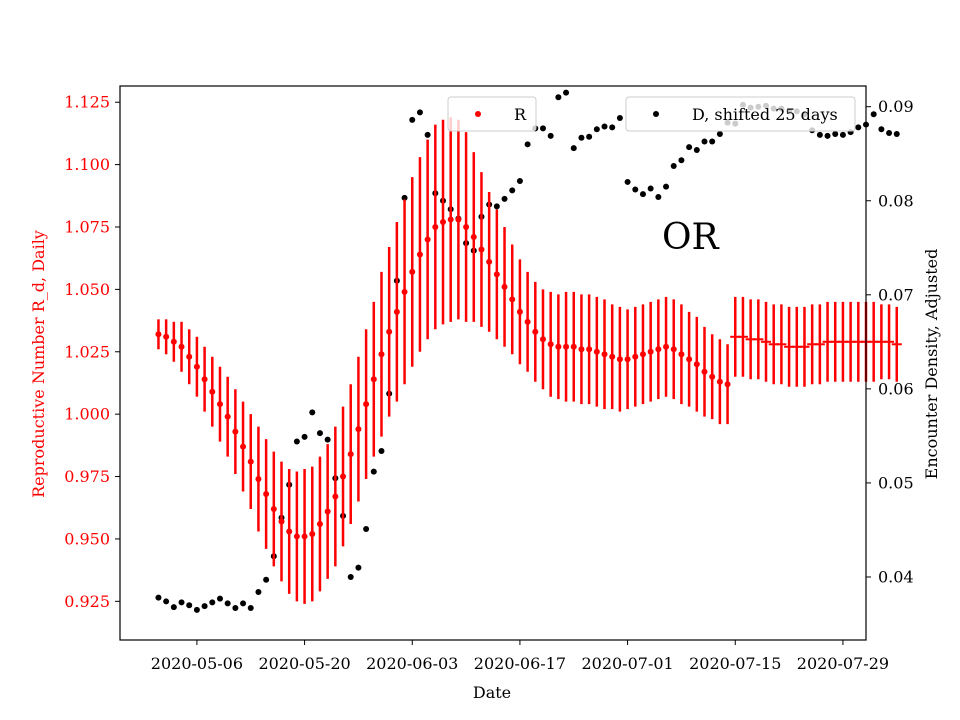 Image resolution: width=960 pixels, height=720 pixels. Describe the element at coordinates (896, 106) in the screenshot. I see `y-right-tick-label: 0.09` at that location.